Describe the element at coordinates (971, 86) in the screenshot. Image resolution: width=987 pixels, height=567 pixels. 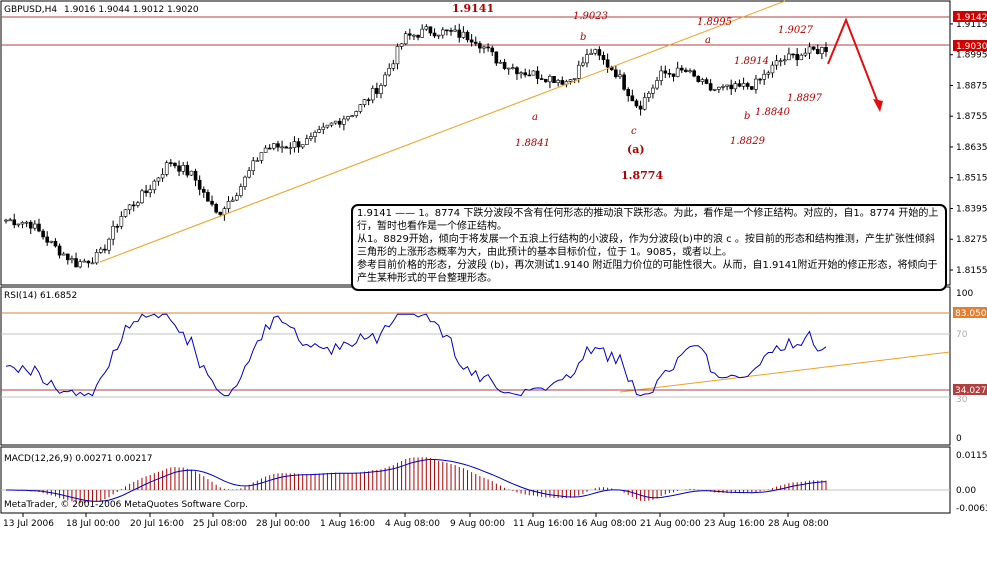
I see `price-axis-label-2: 1.8875` at that location.